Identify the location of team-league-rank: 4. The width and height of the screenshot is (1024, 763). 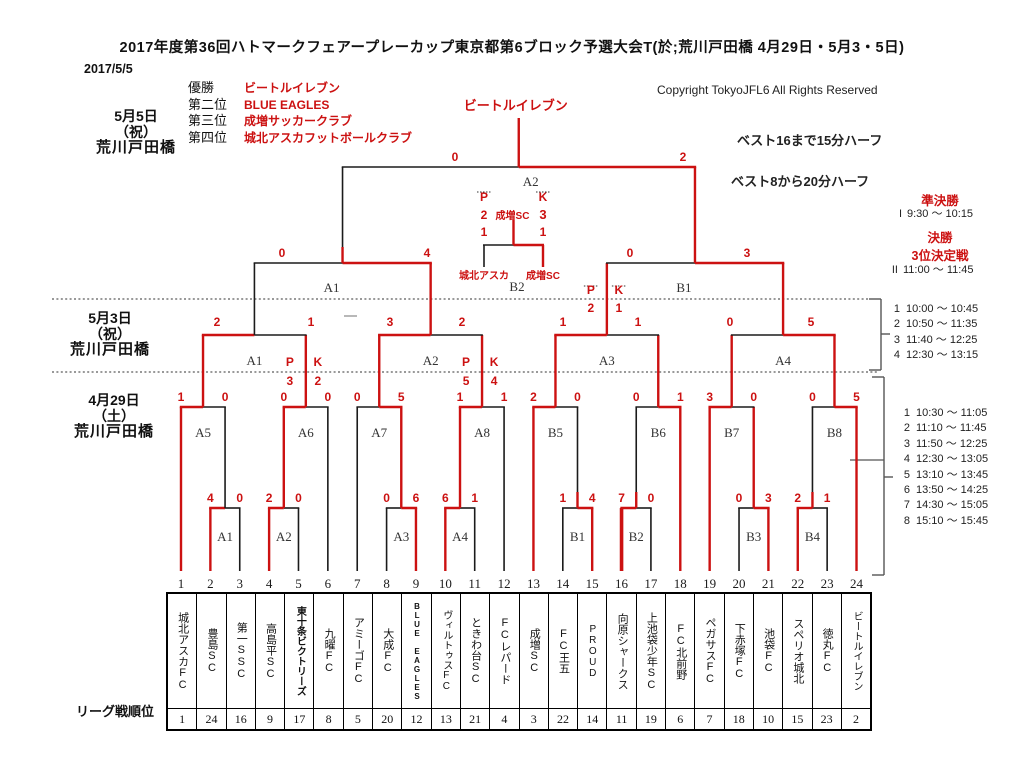
(504, 719).